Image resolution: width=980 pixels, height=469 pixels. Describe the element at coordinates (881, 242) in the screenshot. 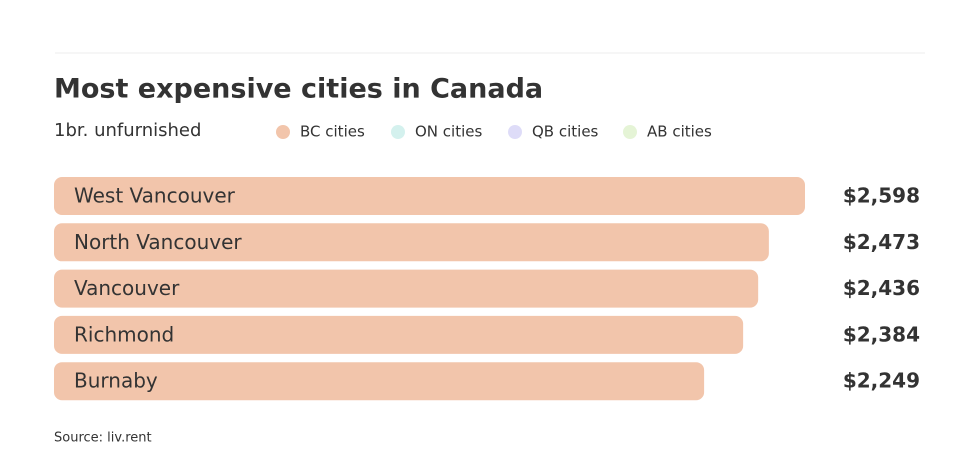

I see `value-label: $2,473` at that location.